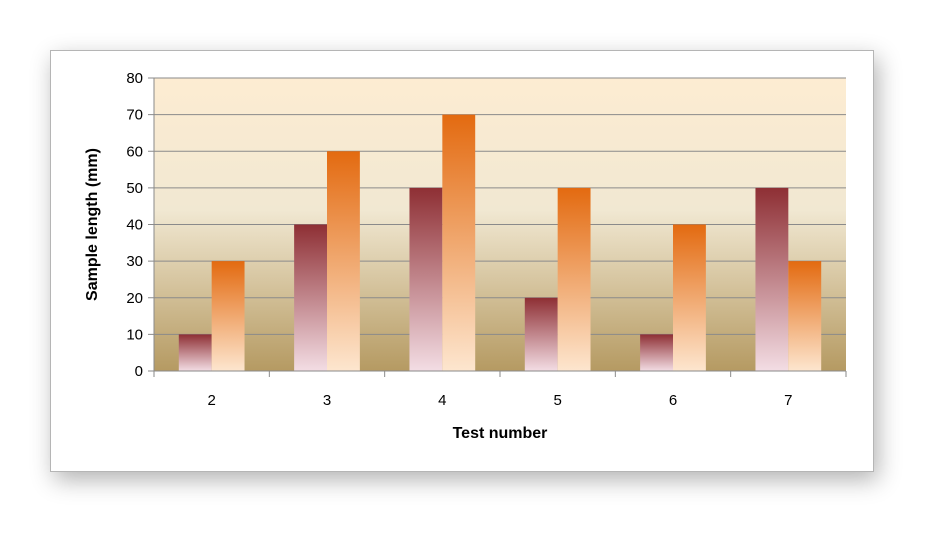 This screenshot has height=537, width=940. Describe the element at coordinates (92, 224) in the screenshot. I see `y-axis-title: Sample length (mm)` at that location.